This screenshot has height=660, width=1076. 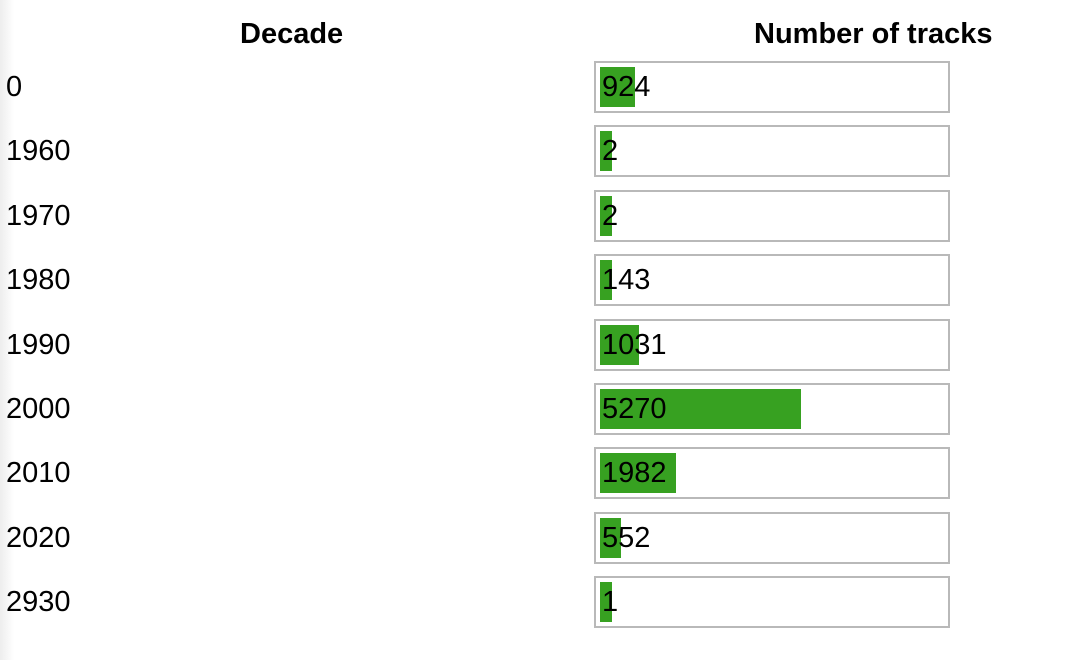 What do you see at coordinates (538, 220) in the screenshot?
I see `table-row: 1970 2` at bounding box center [538, 220].